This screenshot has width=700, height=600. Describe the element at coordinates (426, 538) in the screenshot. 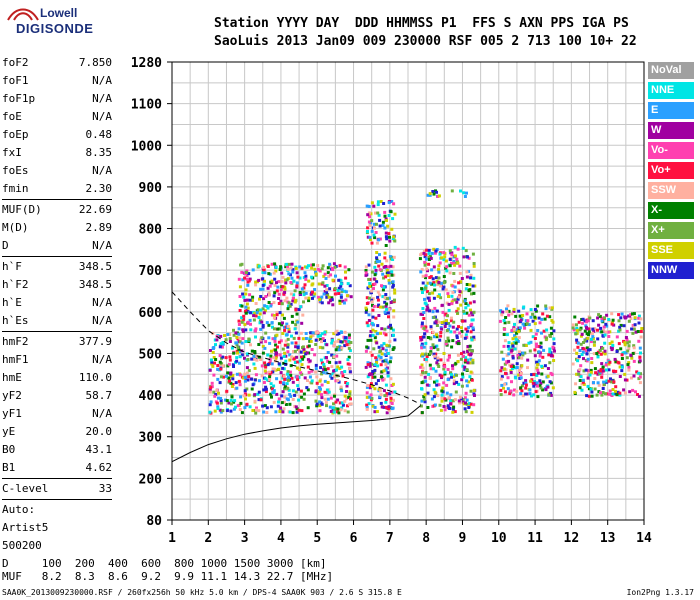

I see `x-tick-label: 8` at that location.